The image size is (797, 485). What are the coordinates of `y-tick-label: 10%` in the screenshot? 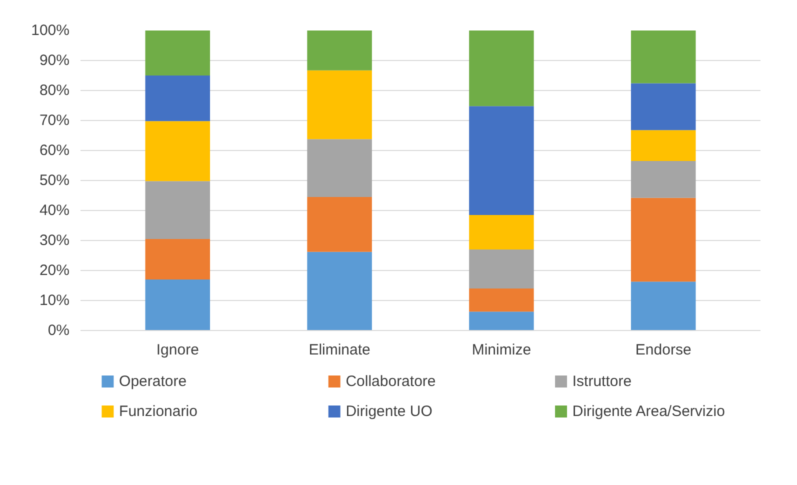 It's located at (54, 300).